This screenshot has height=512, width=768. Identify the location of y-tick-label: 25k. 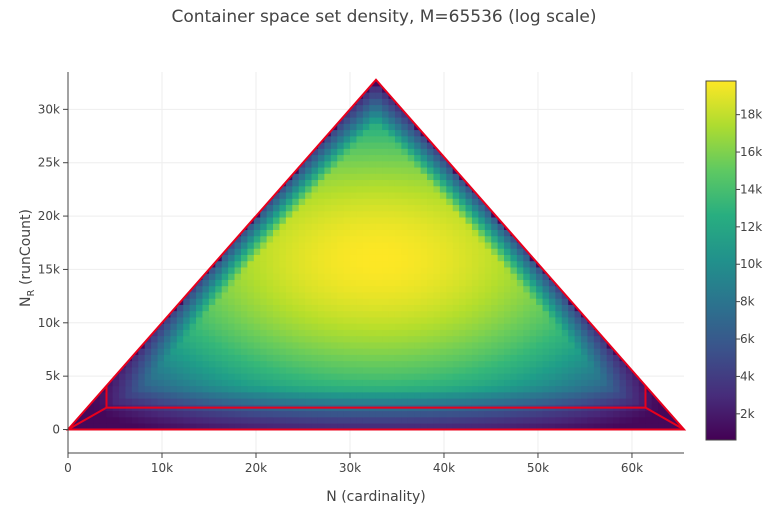
(49, 163).